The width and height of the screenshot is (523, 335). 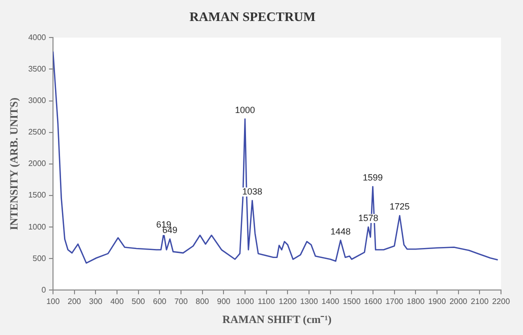 What do you see at coordinates (44, 289) in the screenshot?
I see `y-tick-label: 0` at bounding box center [44, 289].